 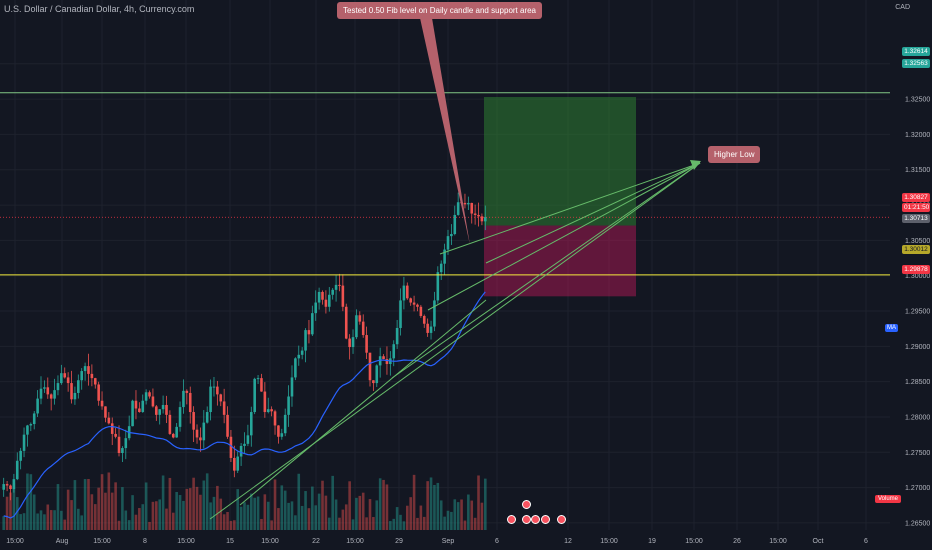 I want to click on time-tick-label: 6, so click(x=497, y=541).